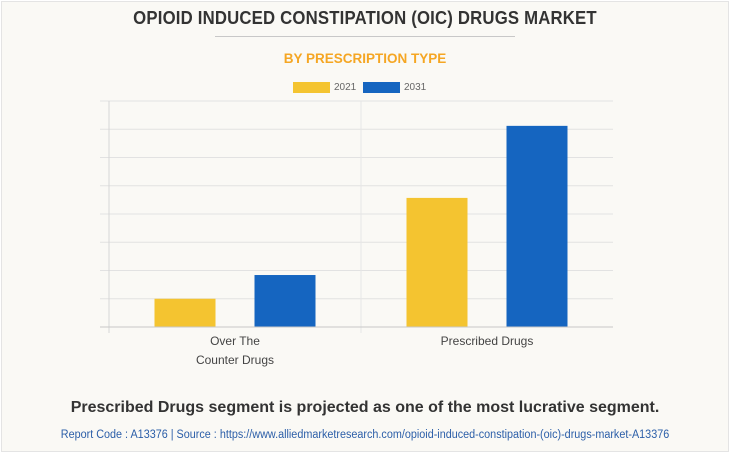 The image size is (730, 453). What do you see at coordinates (365, 36) in the screenshot?
I see `title-divider` at bounding box center [365, 36].